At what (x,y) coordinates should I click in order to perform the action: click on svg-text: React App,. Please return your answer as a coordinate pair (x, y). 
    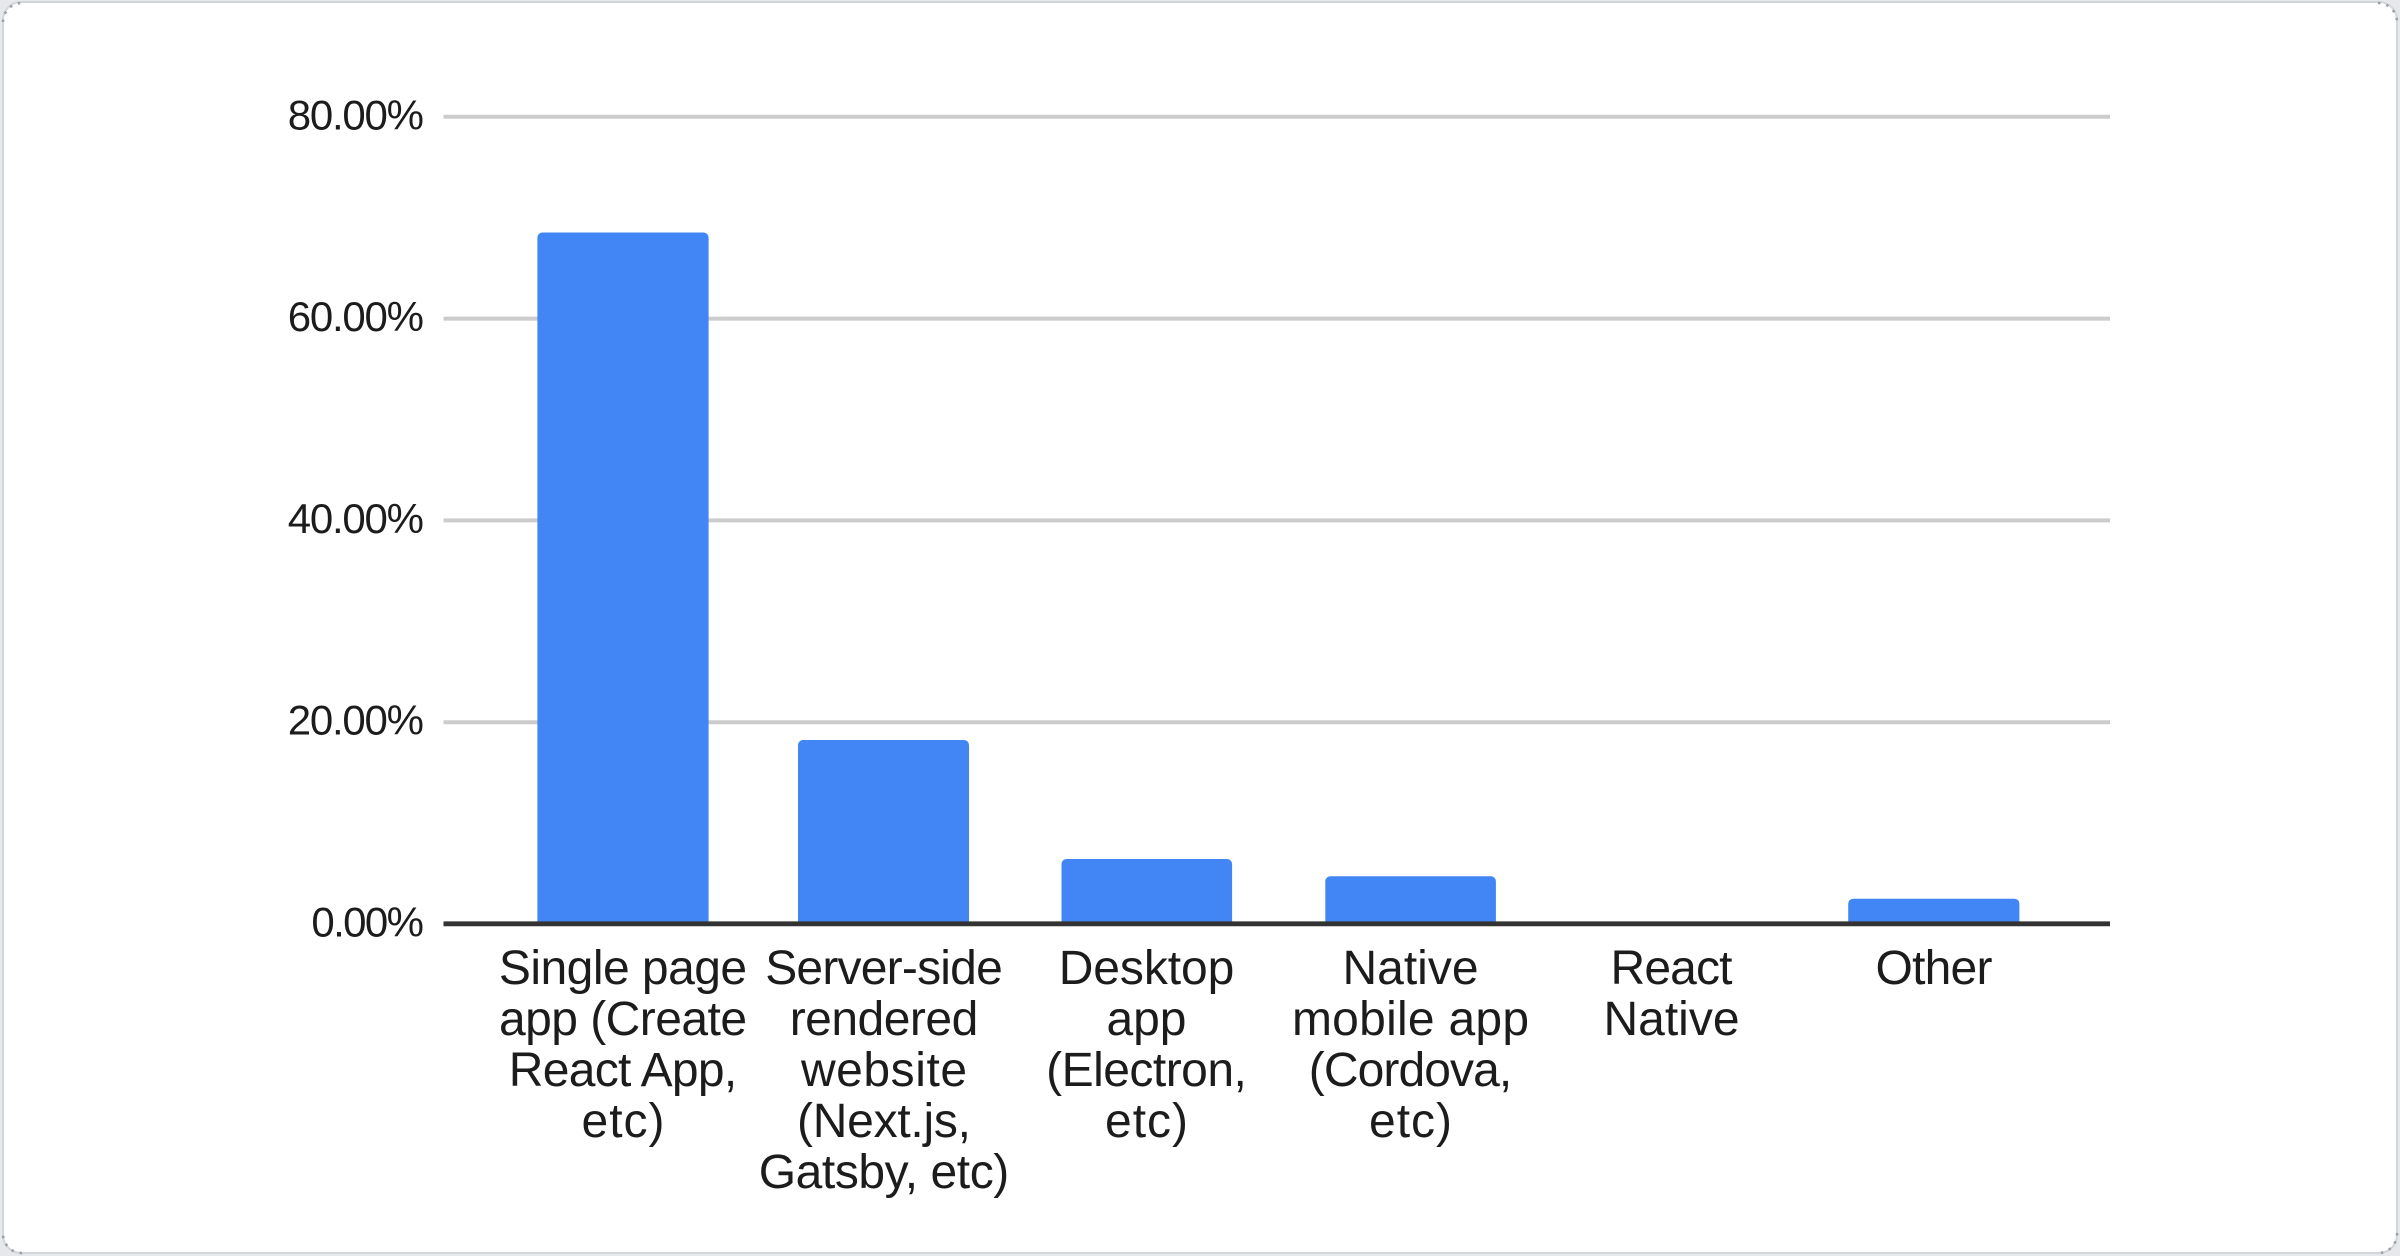
    Looking at the image, I should click on (623, 1070).